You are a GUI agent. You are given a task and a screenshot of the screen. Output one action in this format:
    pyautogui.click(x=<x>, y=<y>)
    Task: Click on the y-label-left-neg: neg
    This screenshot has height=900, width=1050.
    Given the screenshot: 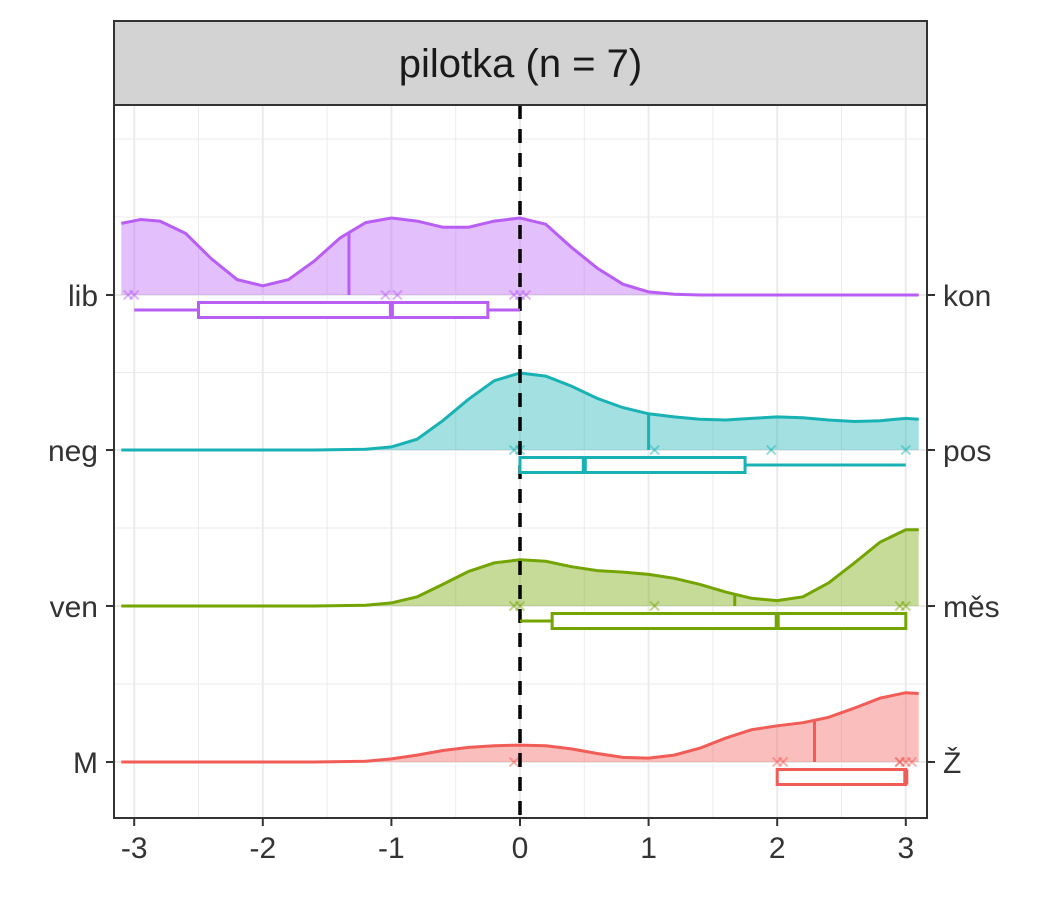 What is the action you would take?
    pyautogui.click(x=73, y=451)
    